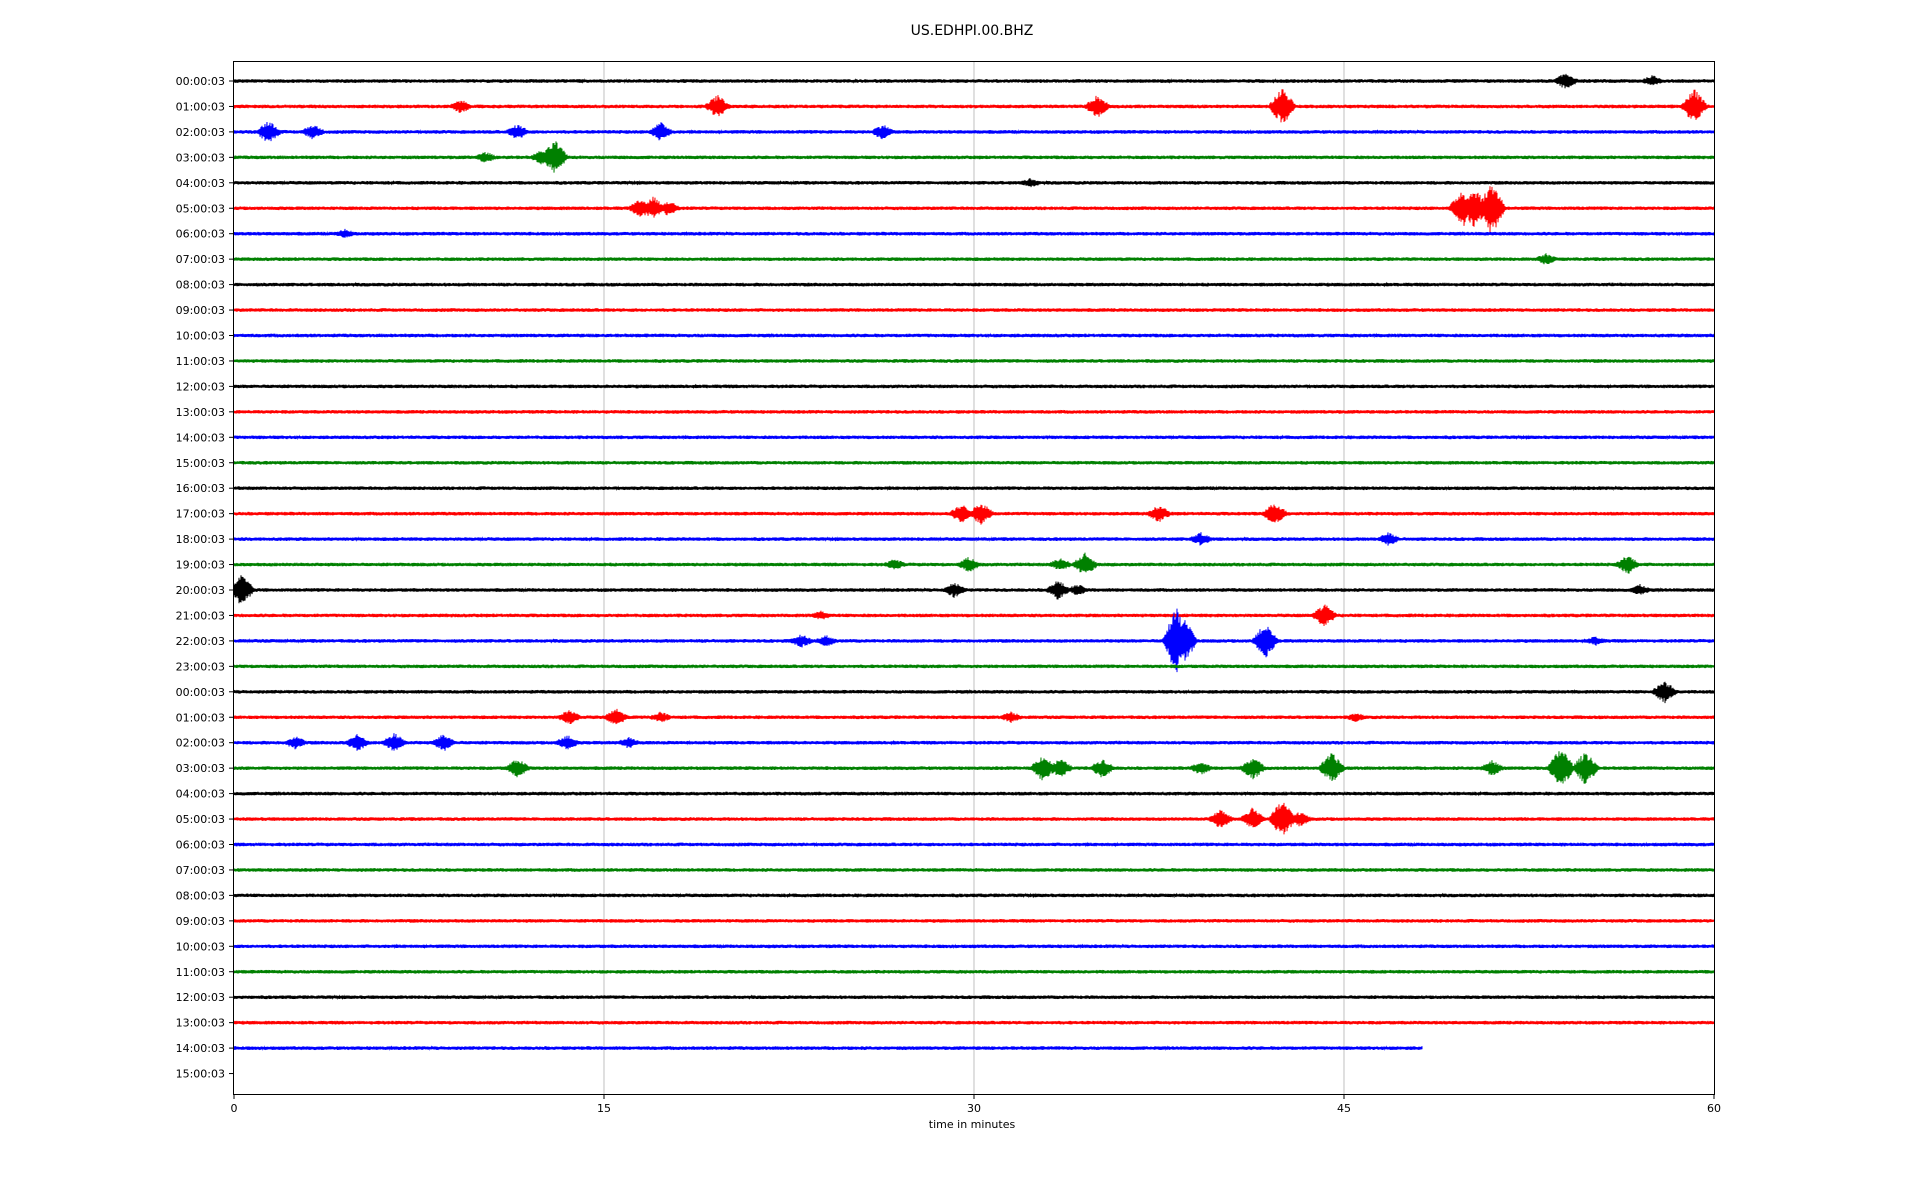  I want to click on row-time-label: 21:00:03, so click(200, 615).